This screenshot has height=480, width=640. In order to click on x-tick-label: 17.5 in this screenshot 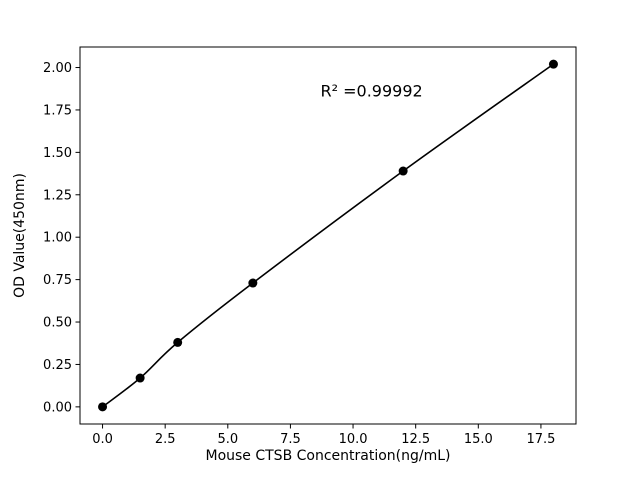, I will do `click(540, 439)`.